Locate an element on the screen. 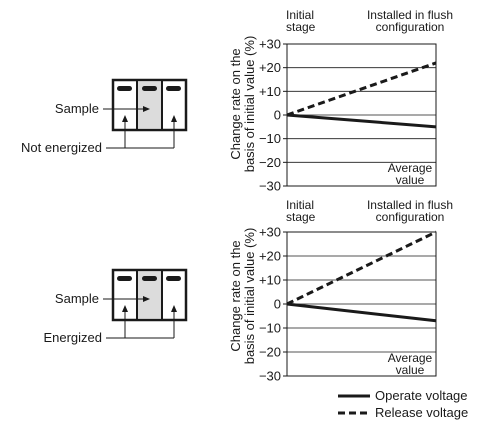 This screenshot has height=426, width=485. y-tick-label-top: 0 is located at coordinates (277, 115).